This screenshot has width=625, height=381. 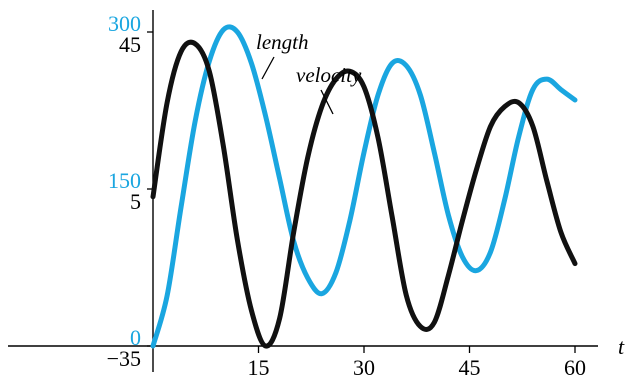 What do you see at coordinates (282, 42) in the screenshot?
I see `length-annotation: length` at bounding box center [282, 42].